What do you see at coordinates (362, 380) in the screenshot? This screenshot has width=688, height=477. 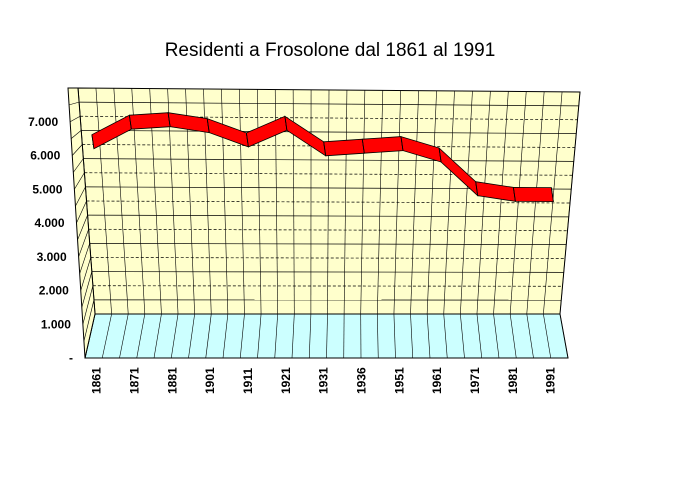 I see `x-tick-label: 1936` at bounding box center [362, 380].